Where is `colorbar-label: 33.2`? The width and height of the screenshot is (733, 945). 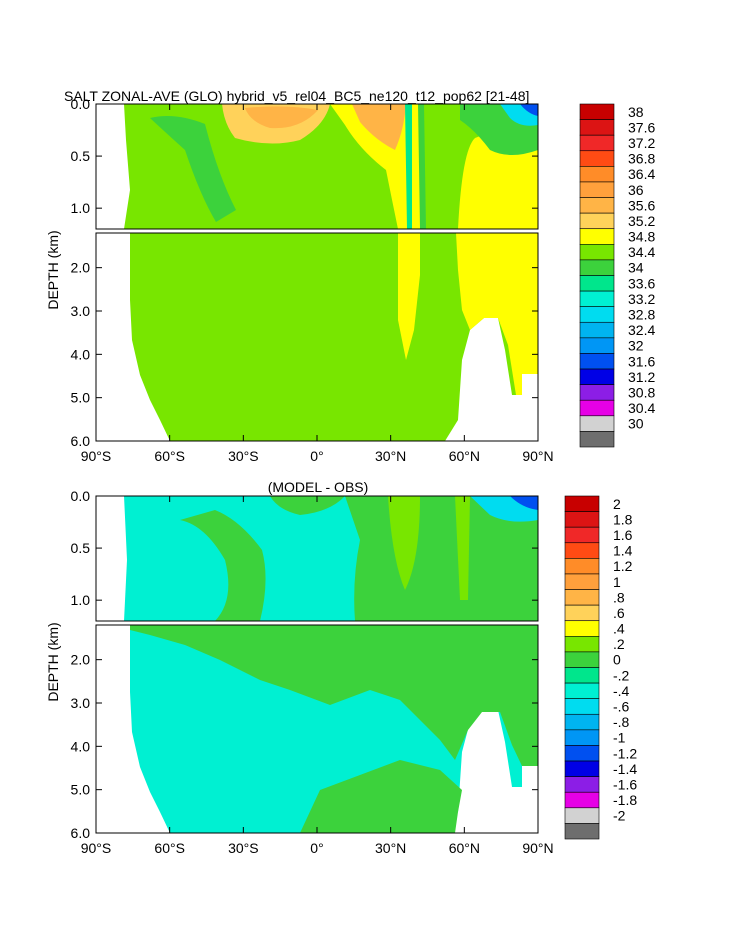 colorbar-label: 33.2 is located at coordinates (641, 299).